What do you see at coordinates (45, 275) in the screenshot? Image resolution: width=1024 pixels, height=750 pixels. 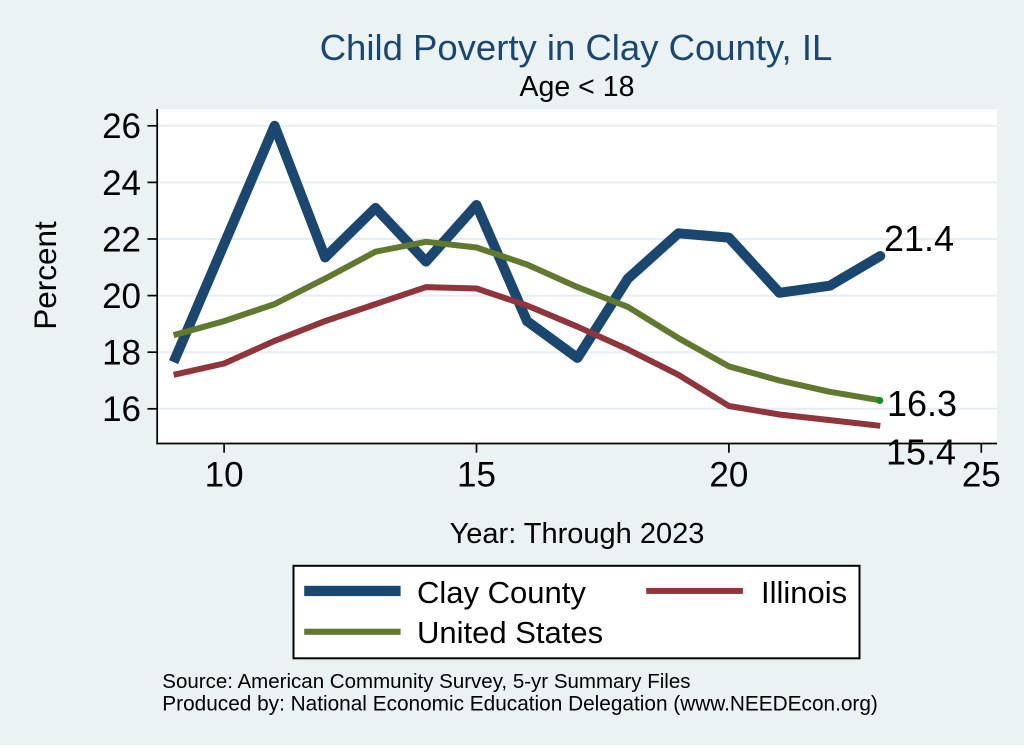 I see `svg-text: Percent` at bounding box center [45, 275].